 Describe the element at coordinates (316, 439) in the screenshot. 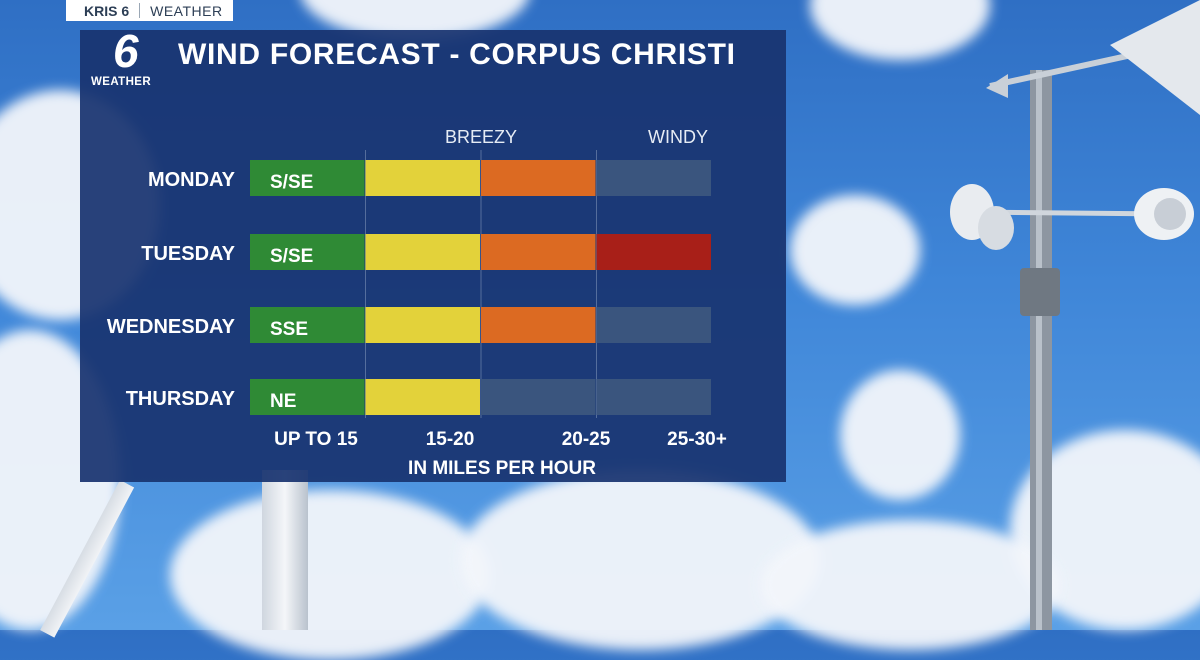

I see `band-tick-label: UP TO 15` at that location.